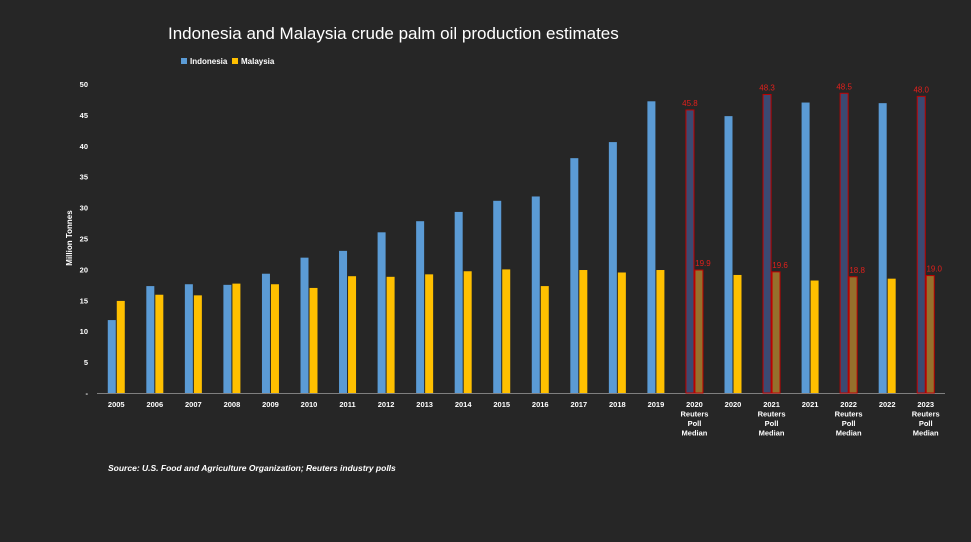  I want to click on y-tick-label-5: 25, so click(84, 239).